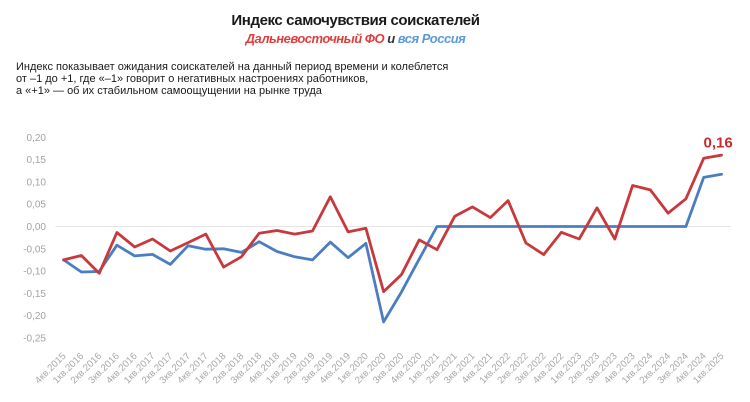  What do you see at coordinates (37, 160) in the screenshot?
I see `svg-text: 0,15` at bounding box center [37, 160].